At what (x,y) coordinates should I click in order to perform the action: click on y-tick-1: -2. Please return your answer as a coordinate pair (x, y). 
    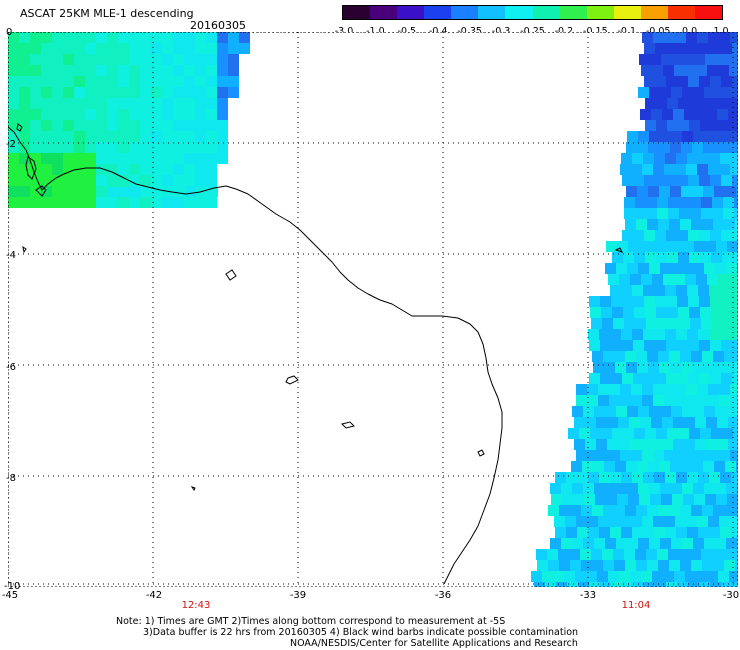
    Looking at the image, I should click on (11, 144).